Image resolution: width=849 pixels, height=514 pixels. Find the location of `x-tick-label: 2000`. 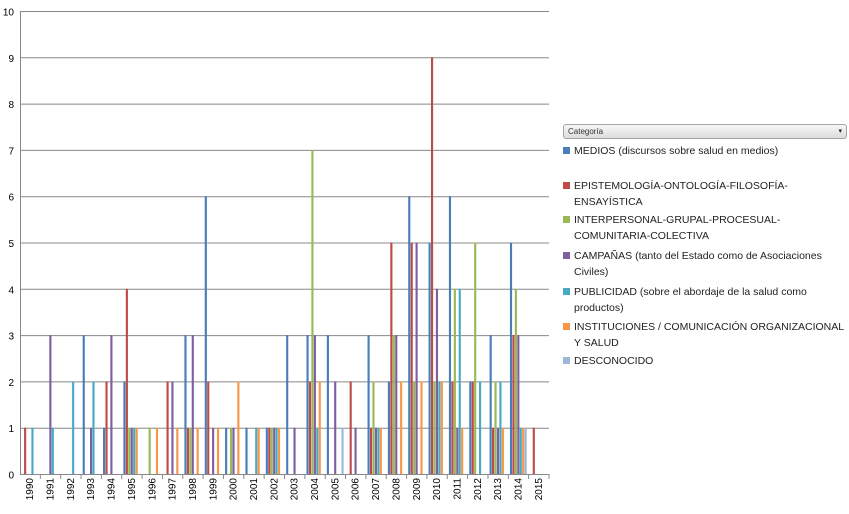

x-tick-label: 2000 is located at coordinates (234, 489).